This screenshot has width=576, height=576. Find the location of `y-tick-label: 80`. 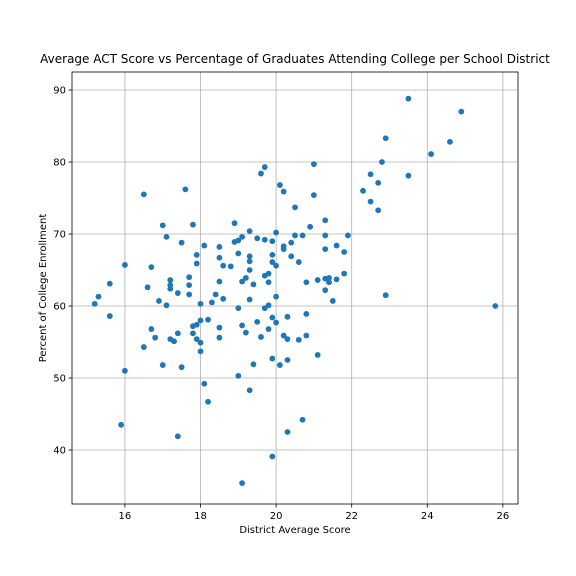

y-tick-label: 80 is located at coordinates (59, 163).